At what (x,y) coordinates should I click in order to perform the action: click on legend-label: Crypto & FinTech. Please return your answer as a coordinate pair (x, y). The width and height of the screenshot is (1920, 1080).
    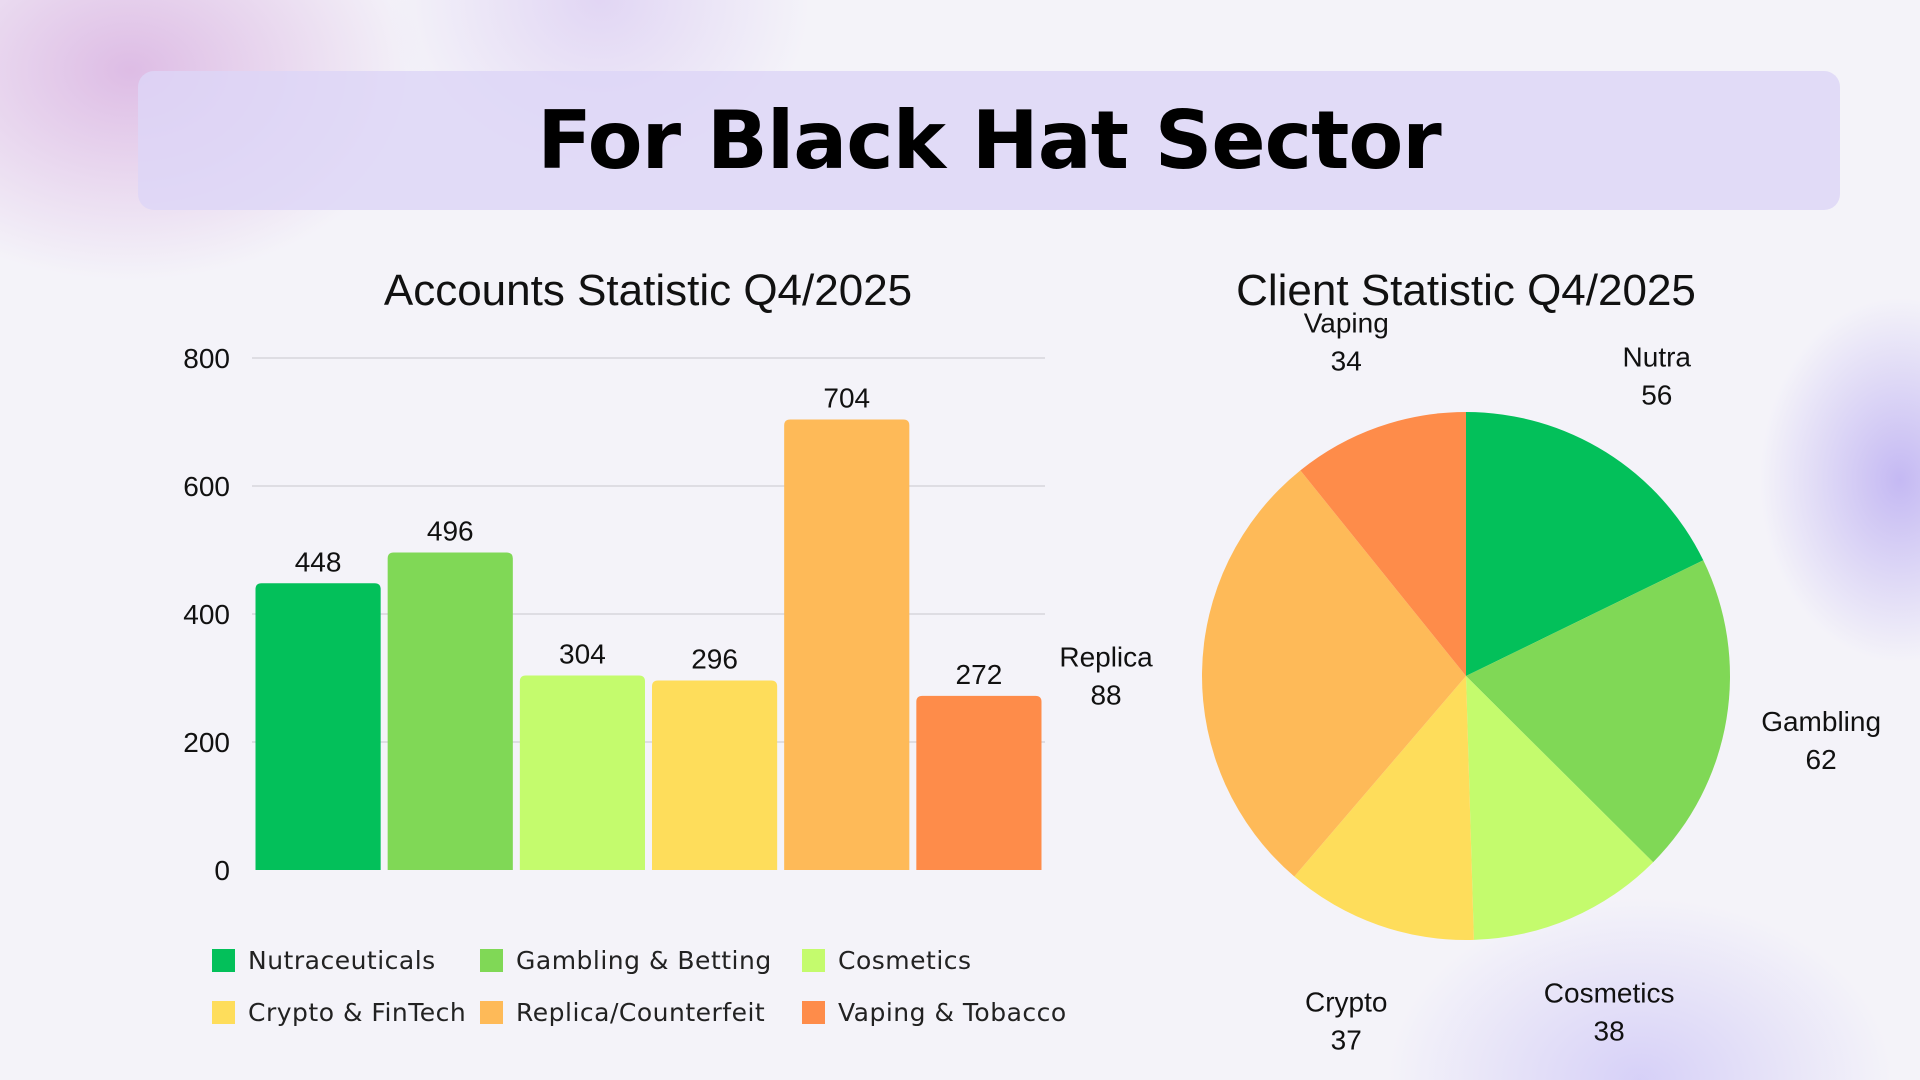
    Looking at the image, I should click on (357, 1012).